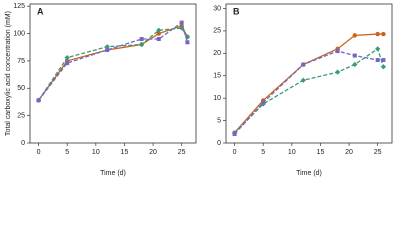 The image size is (400, 240). What do you see at coordinates (217, 76) in the screenshot?
I see `y-tick-label: 15` at bounding box center [217, 76].